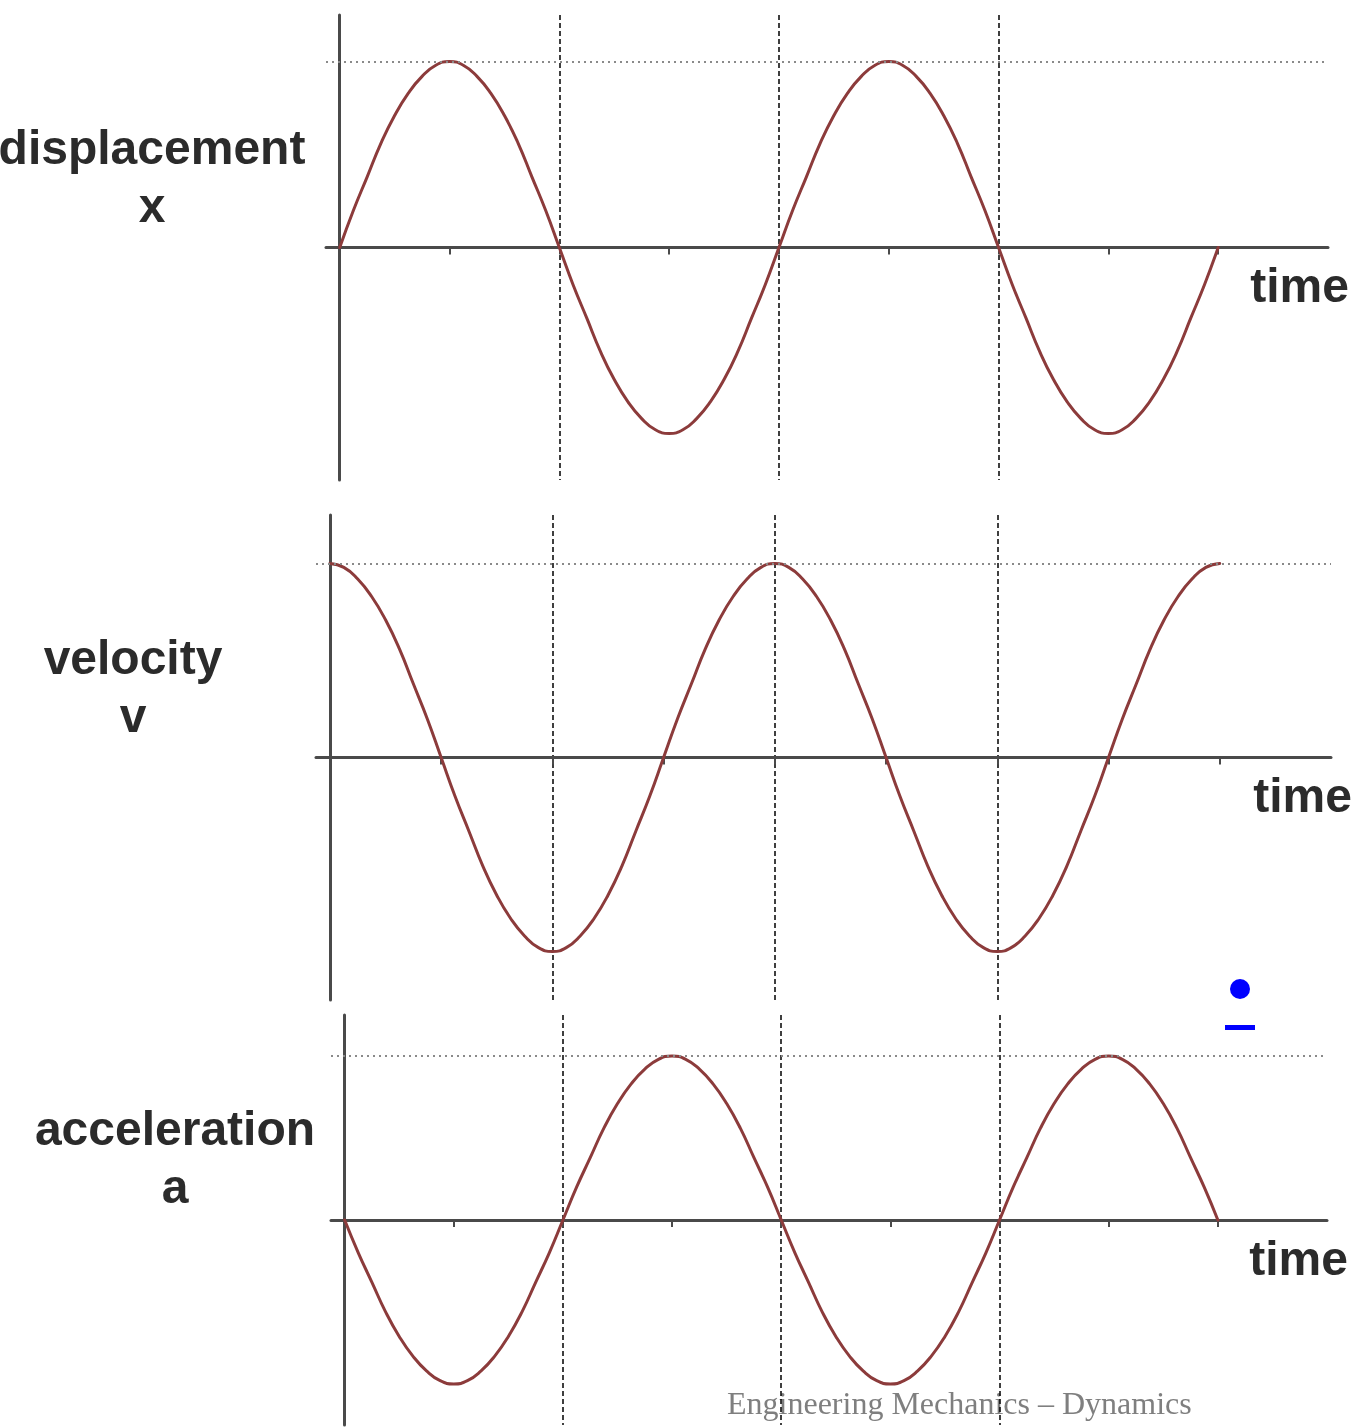 This screenshot has height=1428, width=1357. Describe the element at coordinates (175, 1157) in the screenshot. I see `y-axis-title: acceleration a` at that location.